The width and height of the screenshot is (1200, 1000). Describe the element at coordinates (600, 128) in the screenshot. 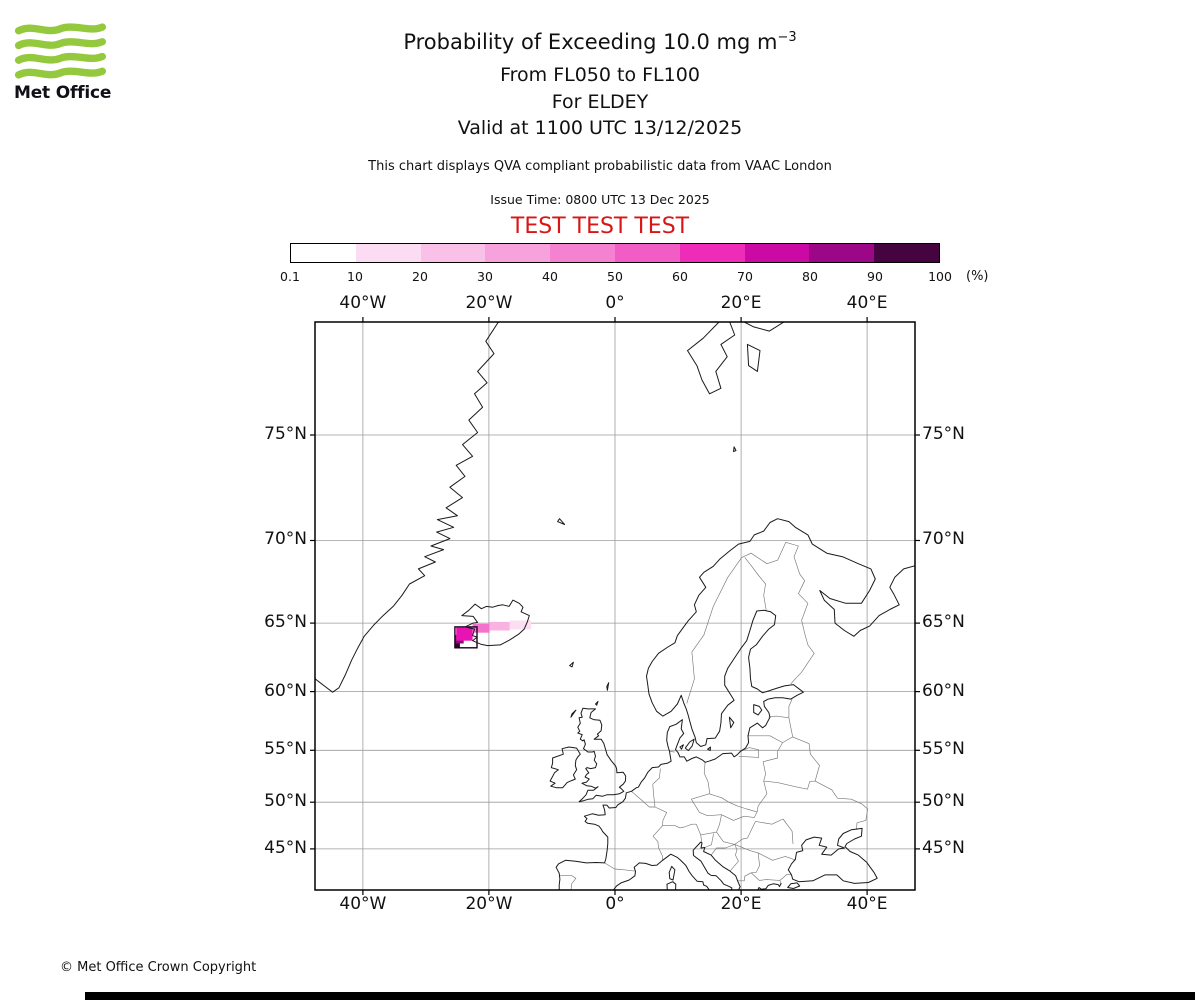

I see `subtitle-valid-time: Valid at 1100 UTC 13/12/2025` at that location.